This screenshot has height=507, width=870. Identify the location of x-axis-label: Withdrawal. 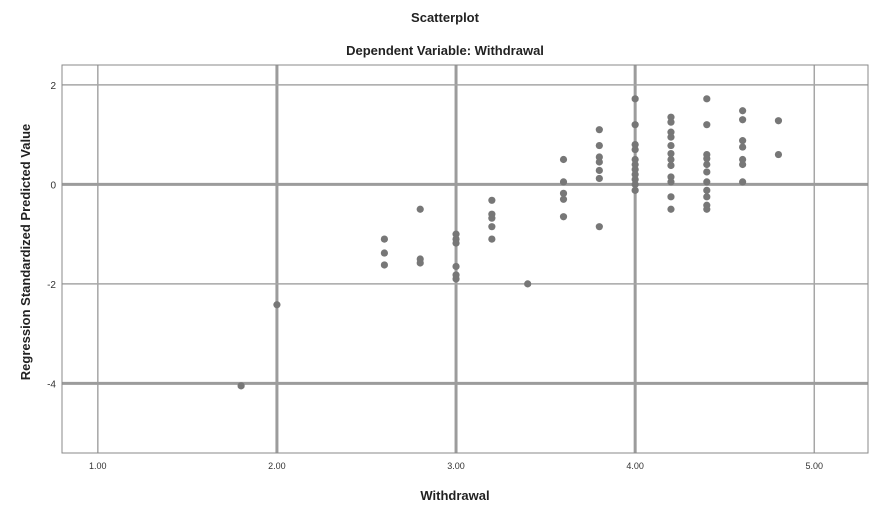
(454, 495).